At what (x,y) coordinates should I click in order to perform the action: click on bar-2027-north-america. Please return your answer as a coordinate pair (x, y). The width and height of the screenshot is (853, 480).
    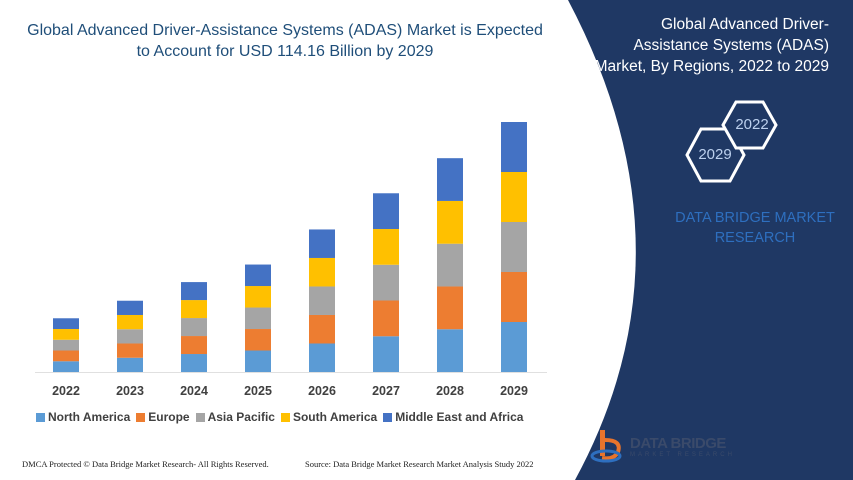
    Looking at the image, I should click on (386, 354).